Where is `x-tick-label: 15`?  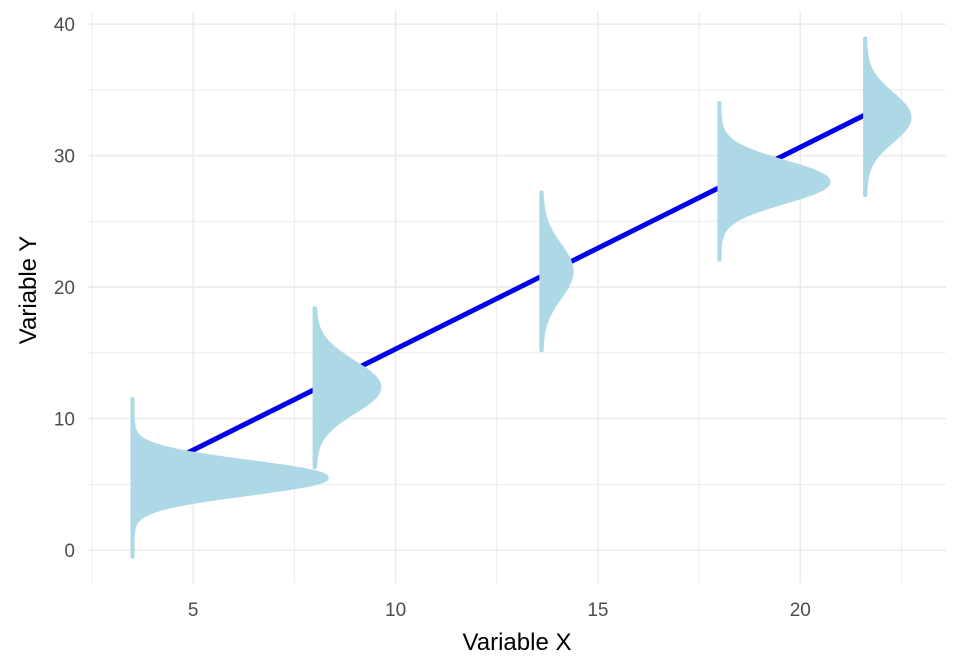
x-tick-label: 15 is located at coordinates (597, 610).